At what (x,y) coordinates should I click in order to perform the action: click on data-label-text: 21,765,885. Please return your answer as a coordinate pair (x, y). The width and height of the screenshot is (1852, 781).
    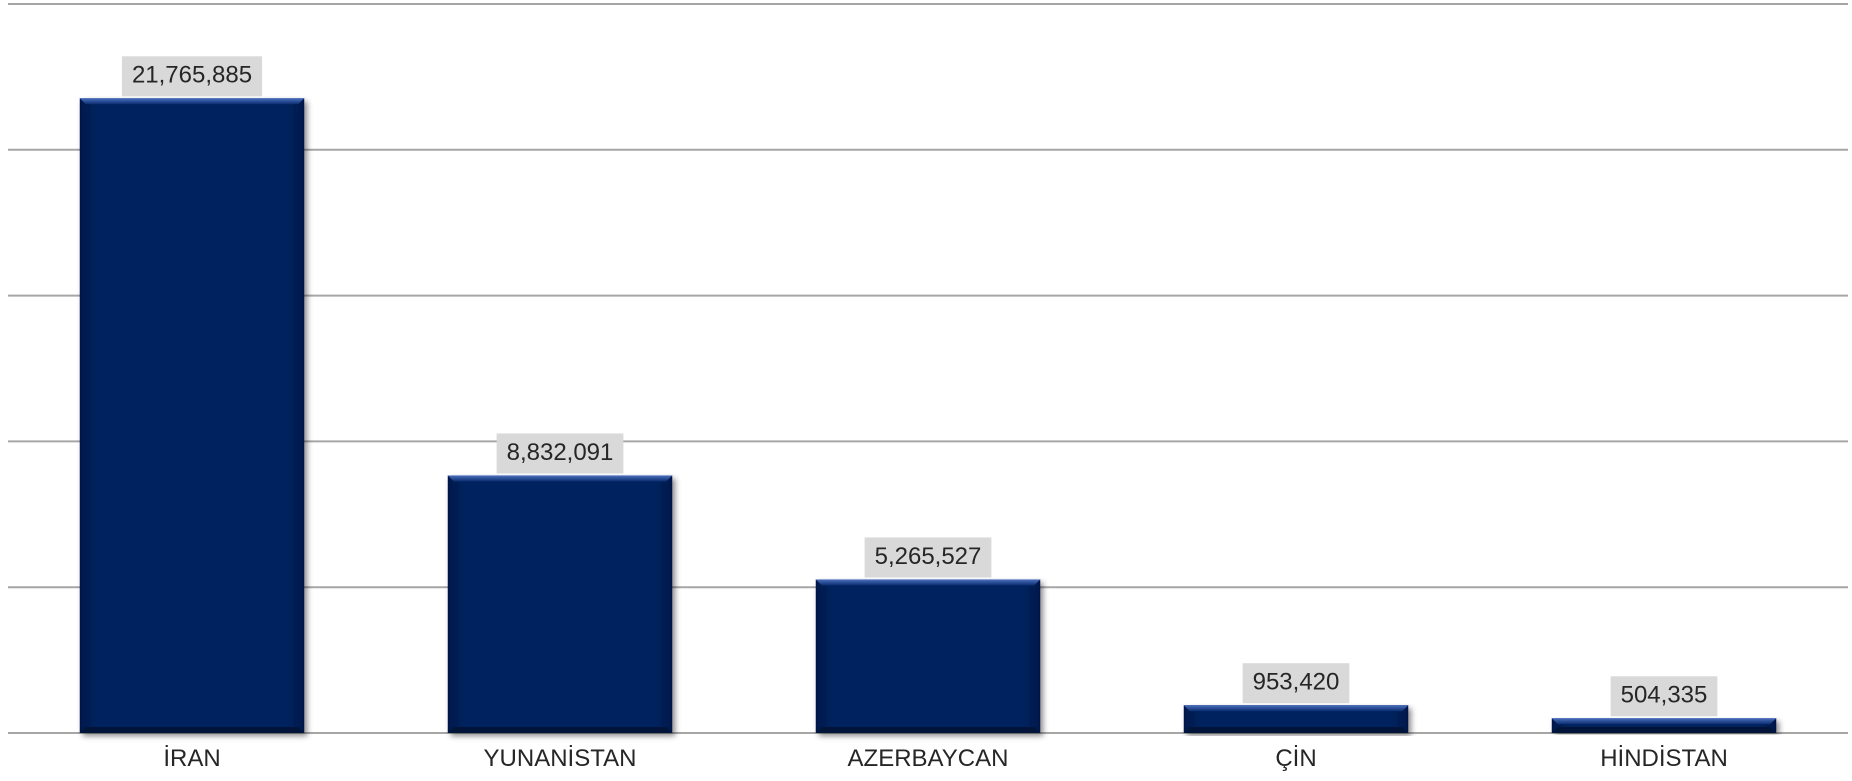
    Looking at the image, I should click on (192, 75).